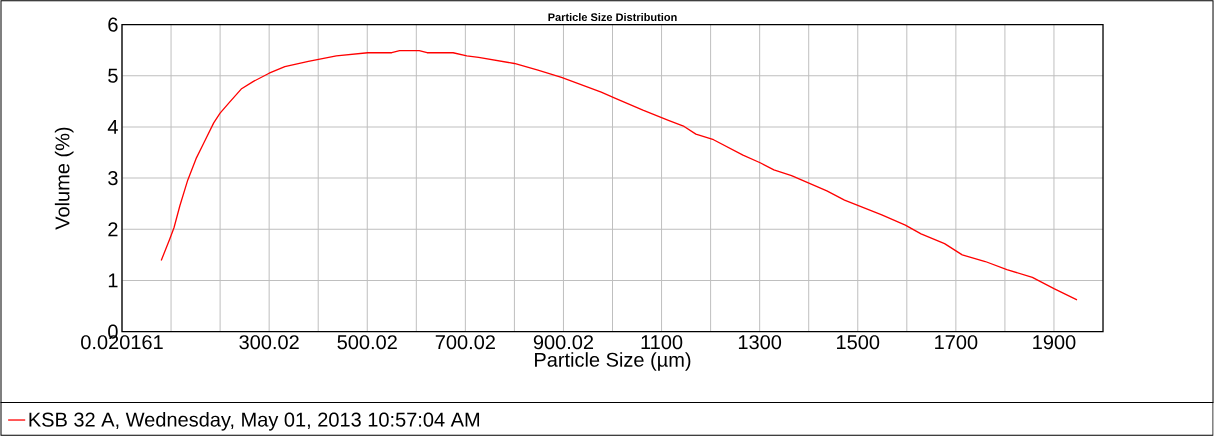 The image size is (1214, 436). Describe the element at coordinates (113, 280) in the screenshot. I see `y-tick-label: 1` at that location.